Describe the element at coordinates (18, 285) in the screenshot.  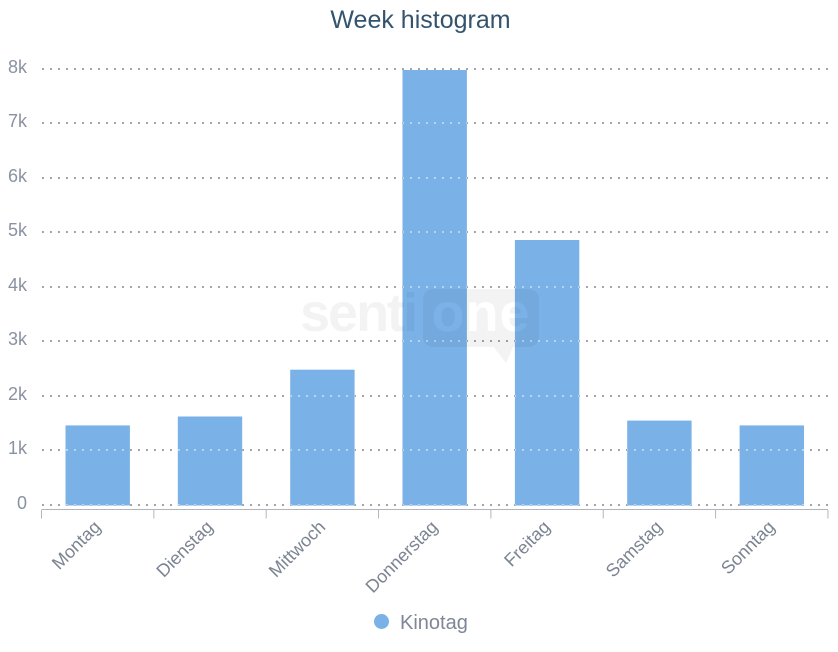
I see `svg-text: 4k` at that location.